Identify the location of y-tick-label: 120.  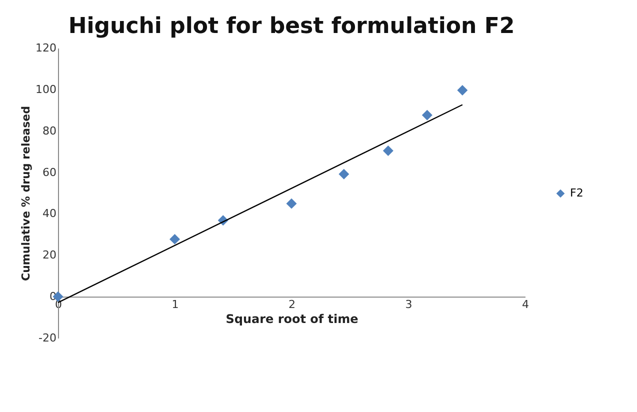
(46, 48).